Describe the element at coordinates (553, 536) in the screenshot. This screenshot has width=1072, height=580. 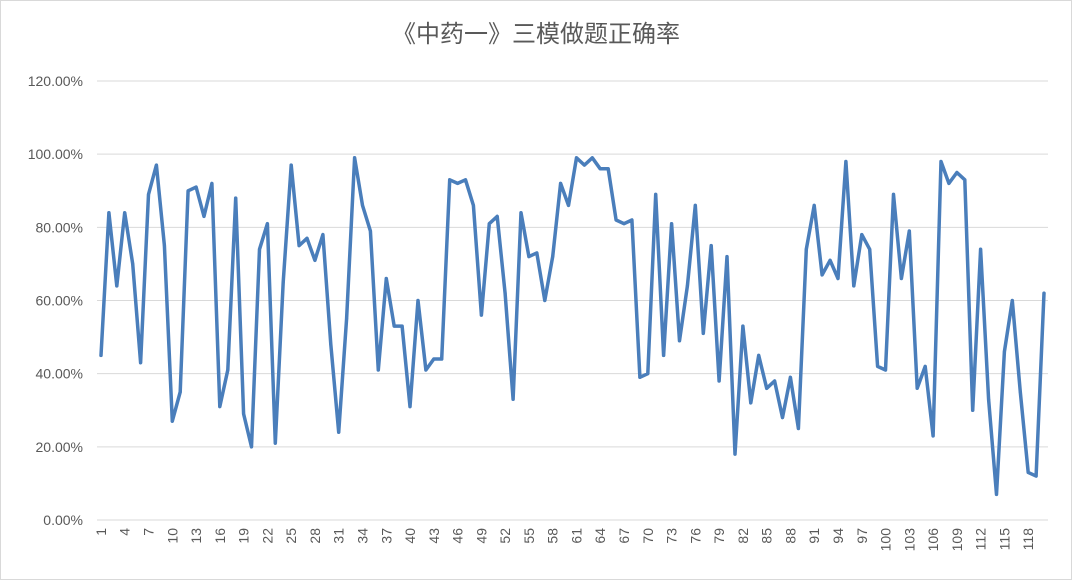
I see `x-tick-label: 58` at that location.